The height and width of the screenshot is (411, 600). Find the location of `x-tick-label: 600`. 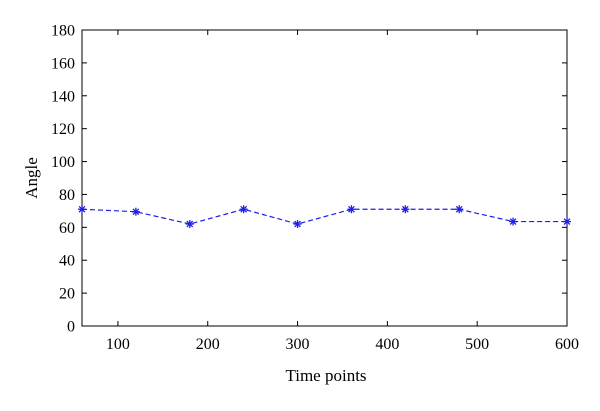

x-tick-label: 600 is located at coordinates (567, 344).